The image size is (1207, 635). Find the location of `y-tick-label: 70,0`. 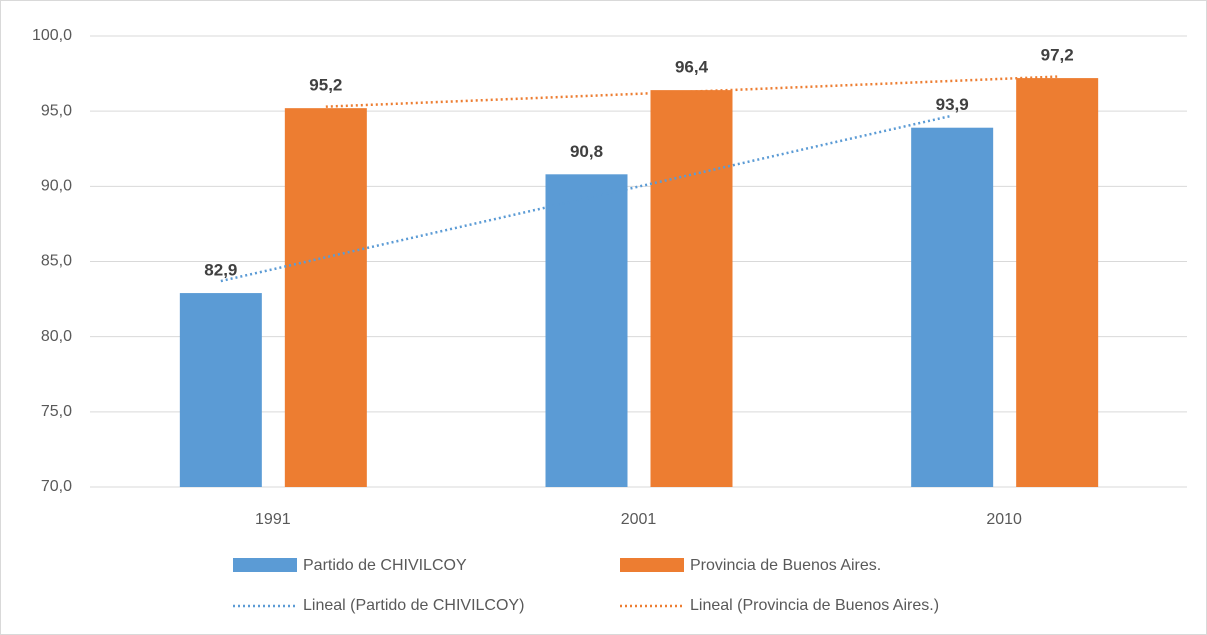

y-tick-label: 70,0 is located at coordinates (56, 486).